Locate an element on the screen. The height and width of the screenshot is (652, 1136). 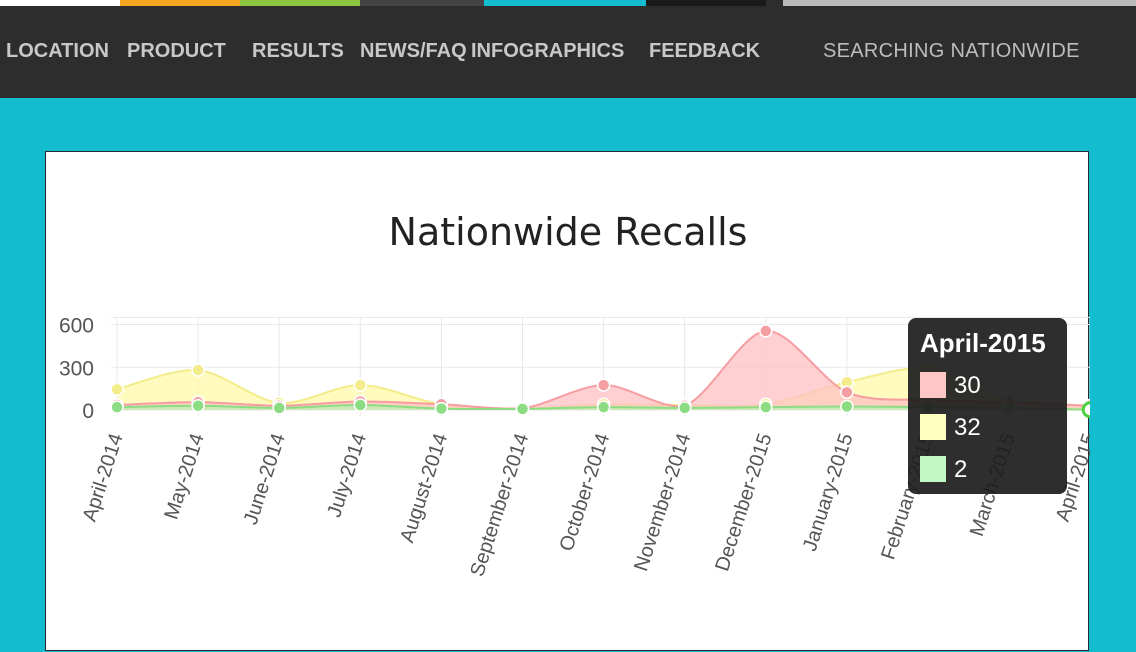
nav-location: LOCATION is located at coordinates (57, 51).